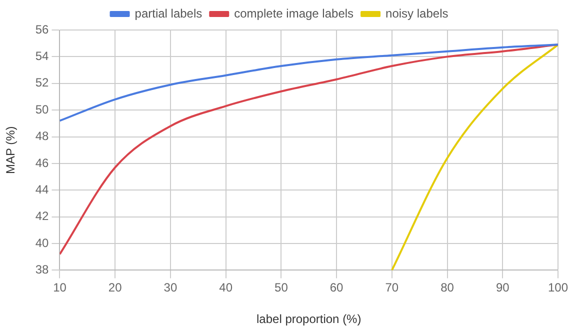  I want to click on x-tick-label: 100, so click(558, 287).